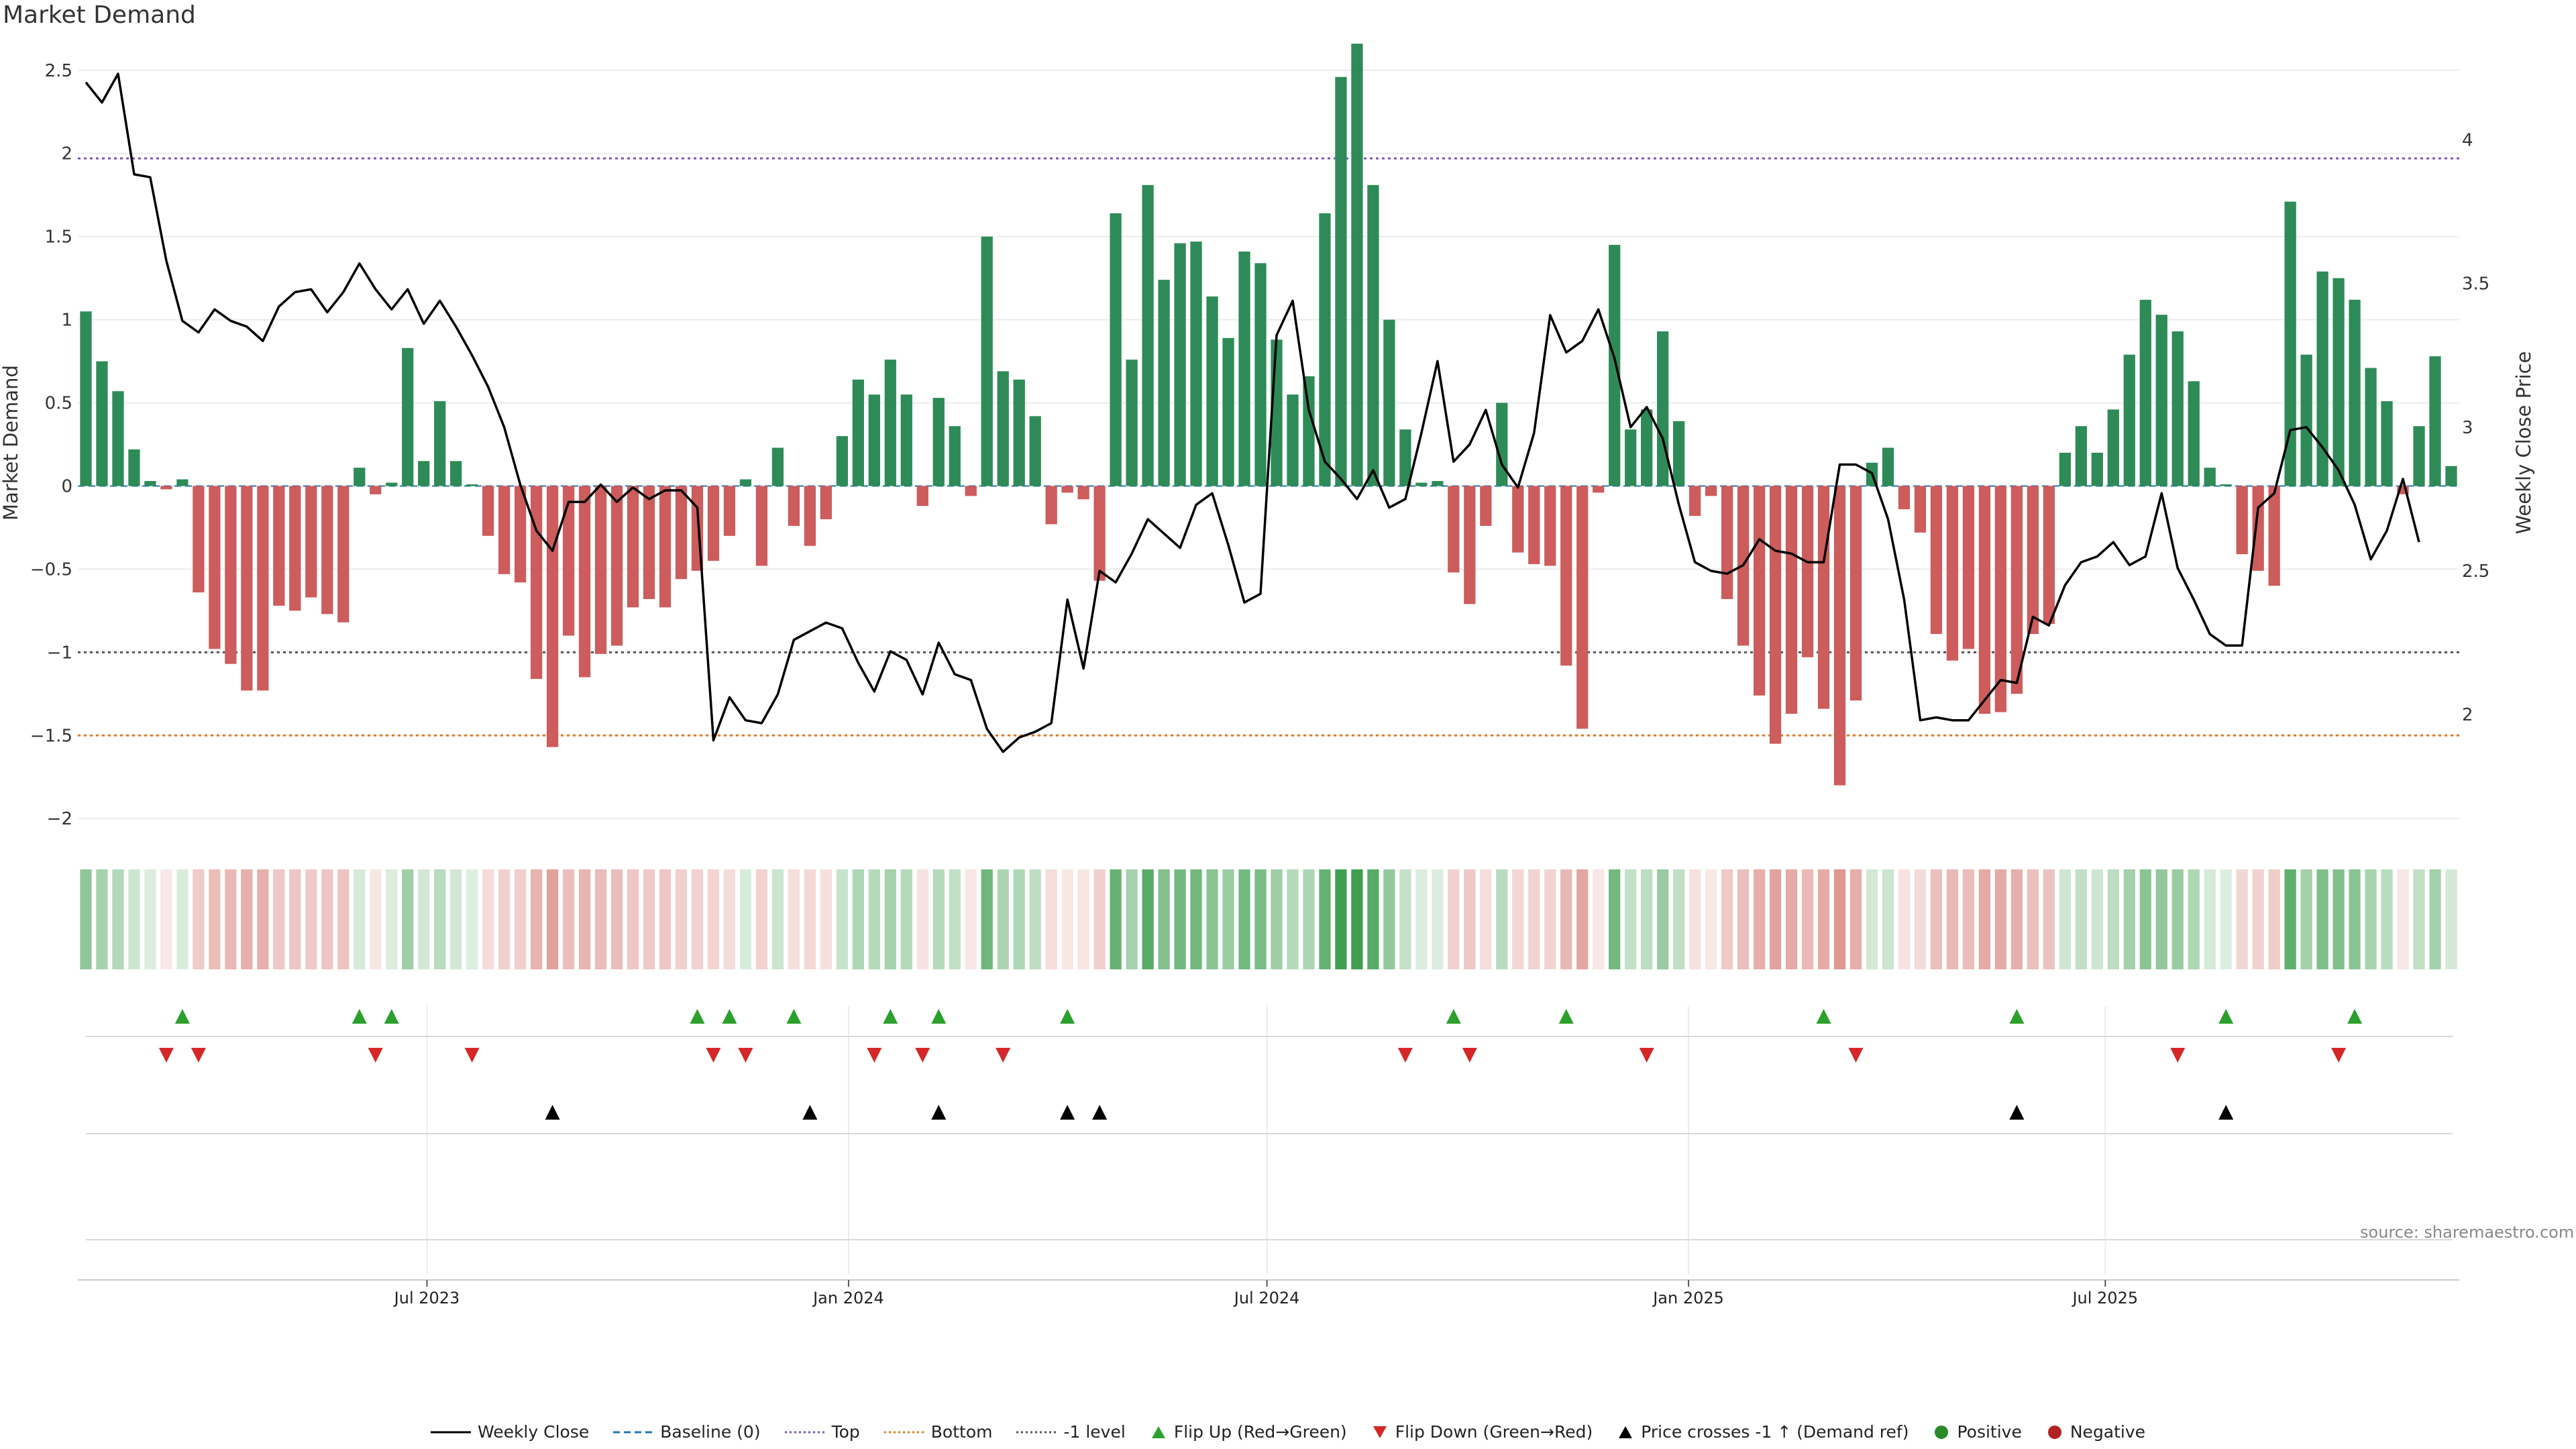 Image resolution: width=2576 pixels, height=1449 pixels. Describe the element at coordinates (2467, 428) in the screenshot. I see `y2-tick-label: 3` at that location.